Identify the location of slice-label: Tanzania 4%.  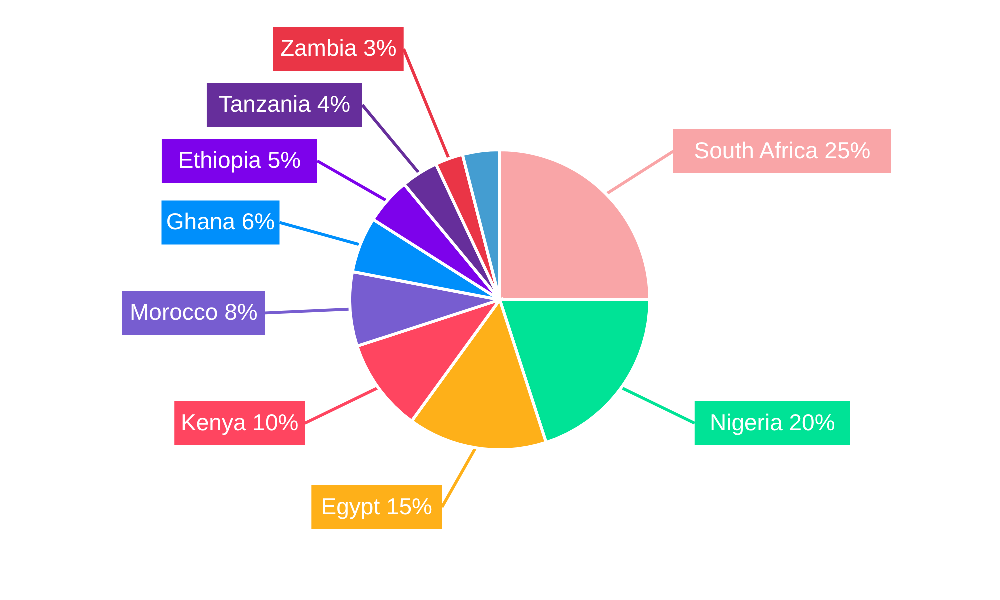
(284, 104).